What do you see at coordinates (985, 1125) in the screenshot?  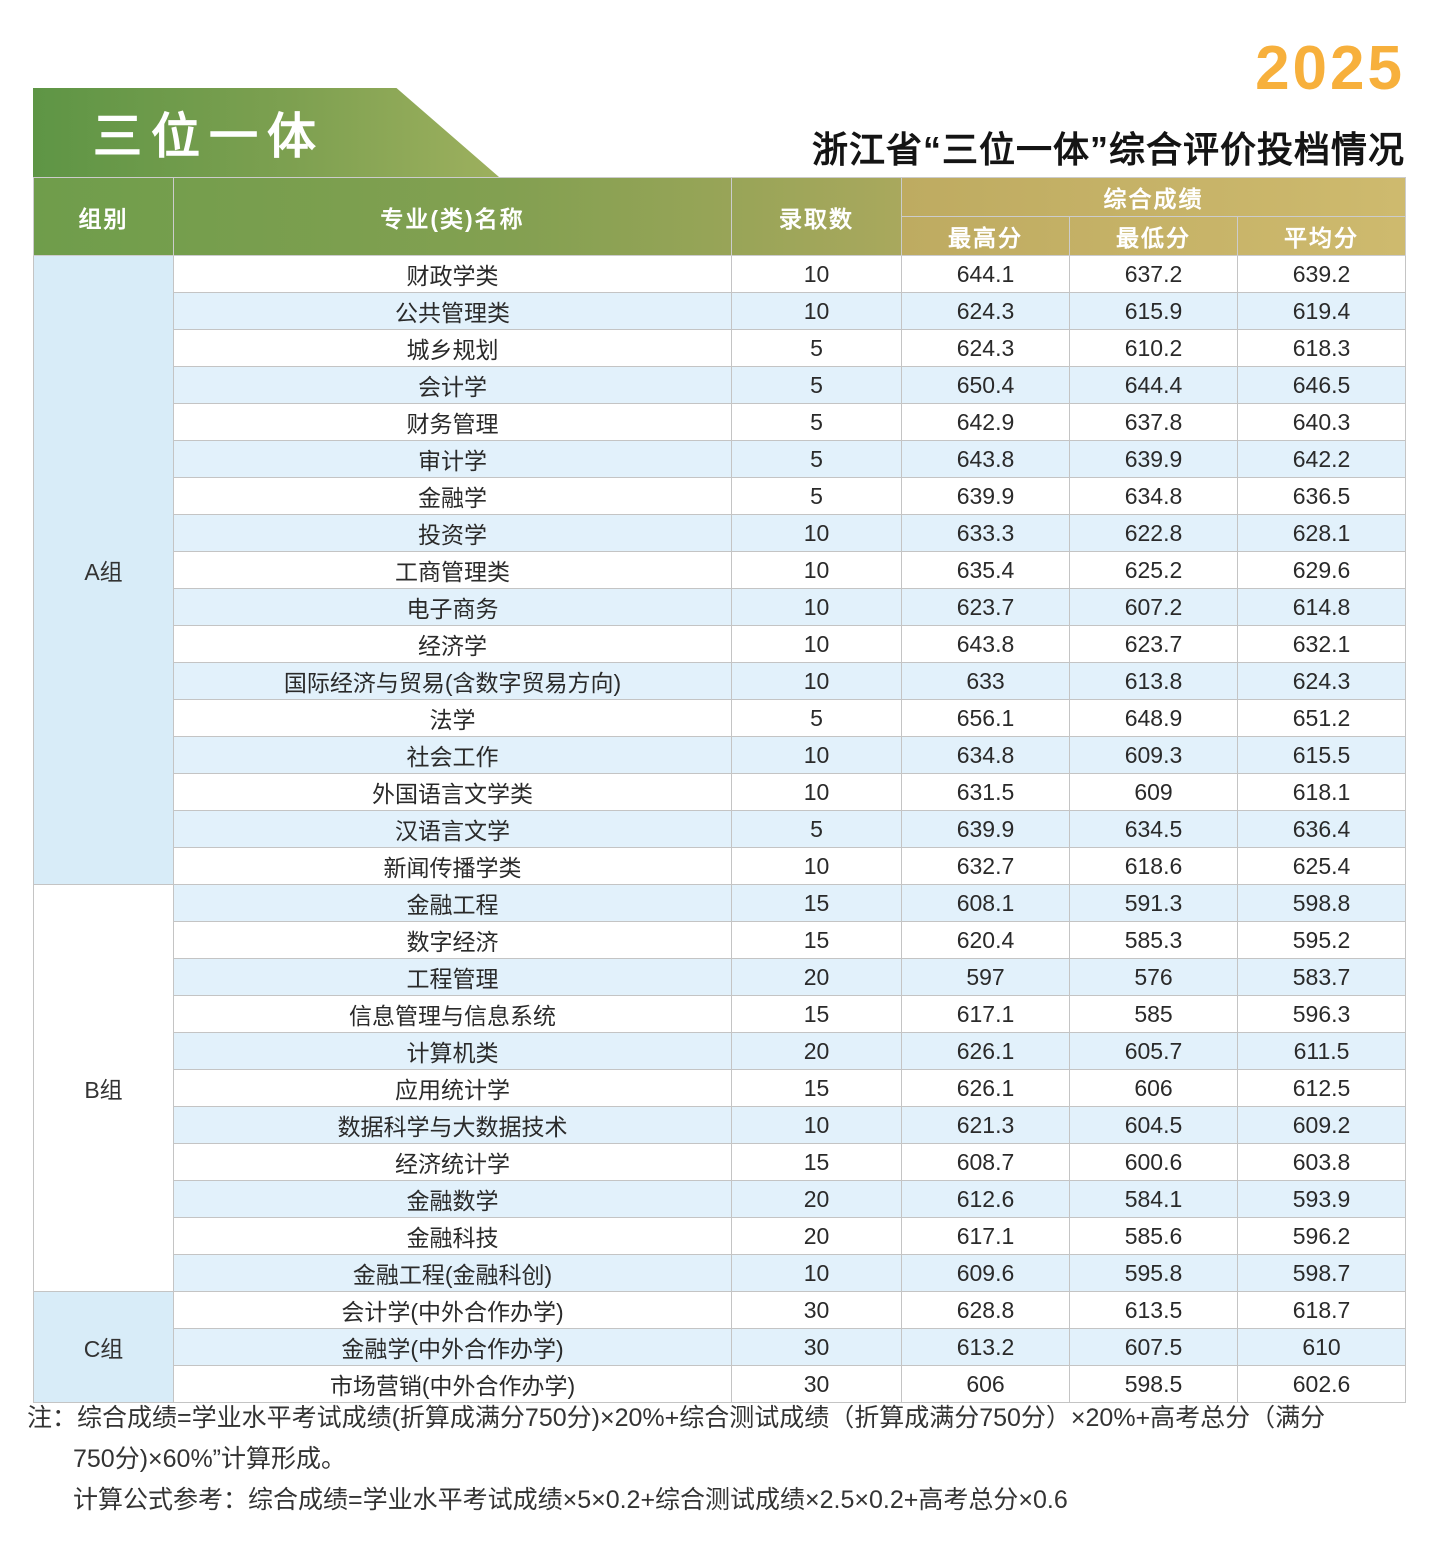 I see `cell-max-score: 621.3` at bounding box center [985, 1125].